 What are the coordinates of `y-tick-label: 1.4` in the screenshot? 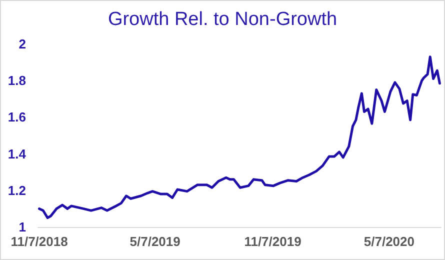 It's located at (17, 154).